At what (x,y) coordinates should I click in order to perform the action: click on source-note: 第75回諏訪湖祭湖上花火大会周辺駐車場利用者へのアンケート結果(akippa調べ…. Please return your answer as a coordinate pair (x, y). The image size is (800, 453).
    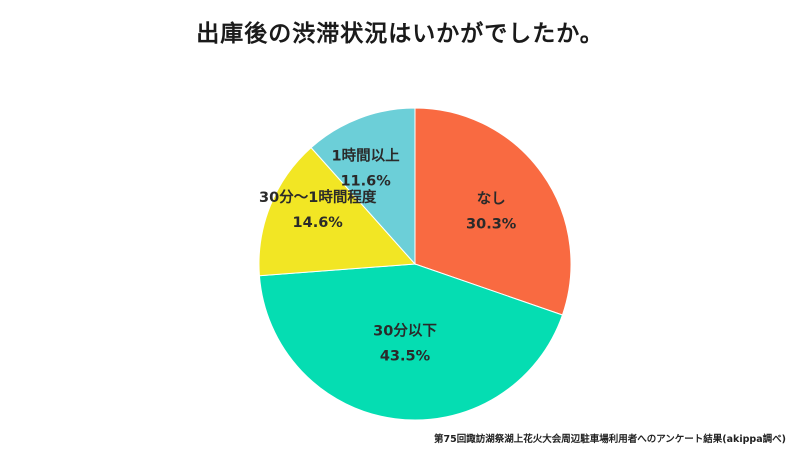
    Looking at the image, I should click on (609, 439).